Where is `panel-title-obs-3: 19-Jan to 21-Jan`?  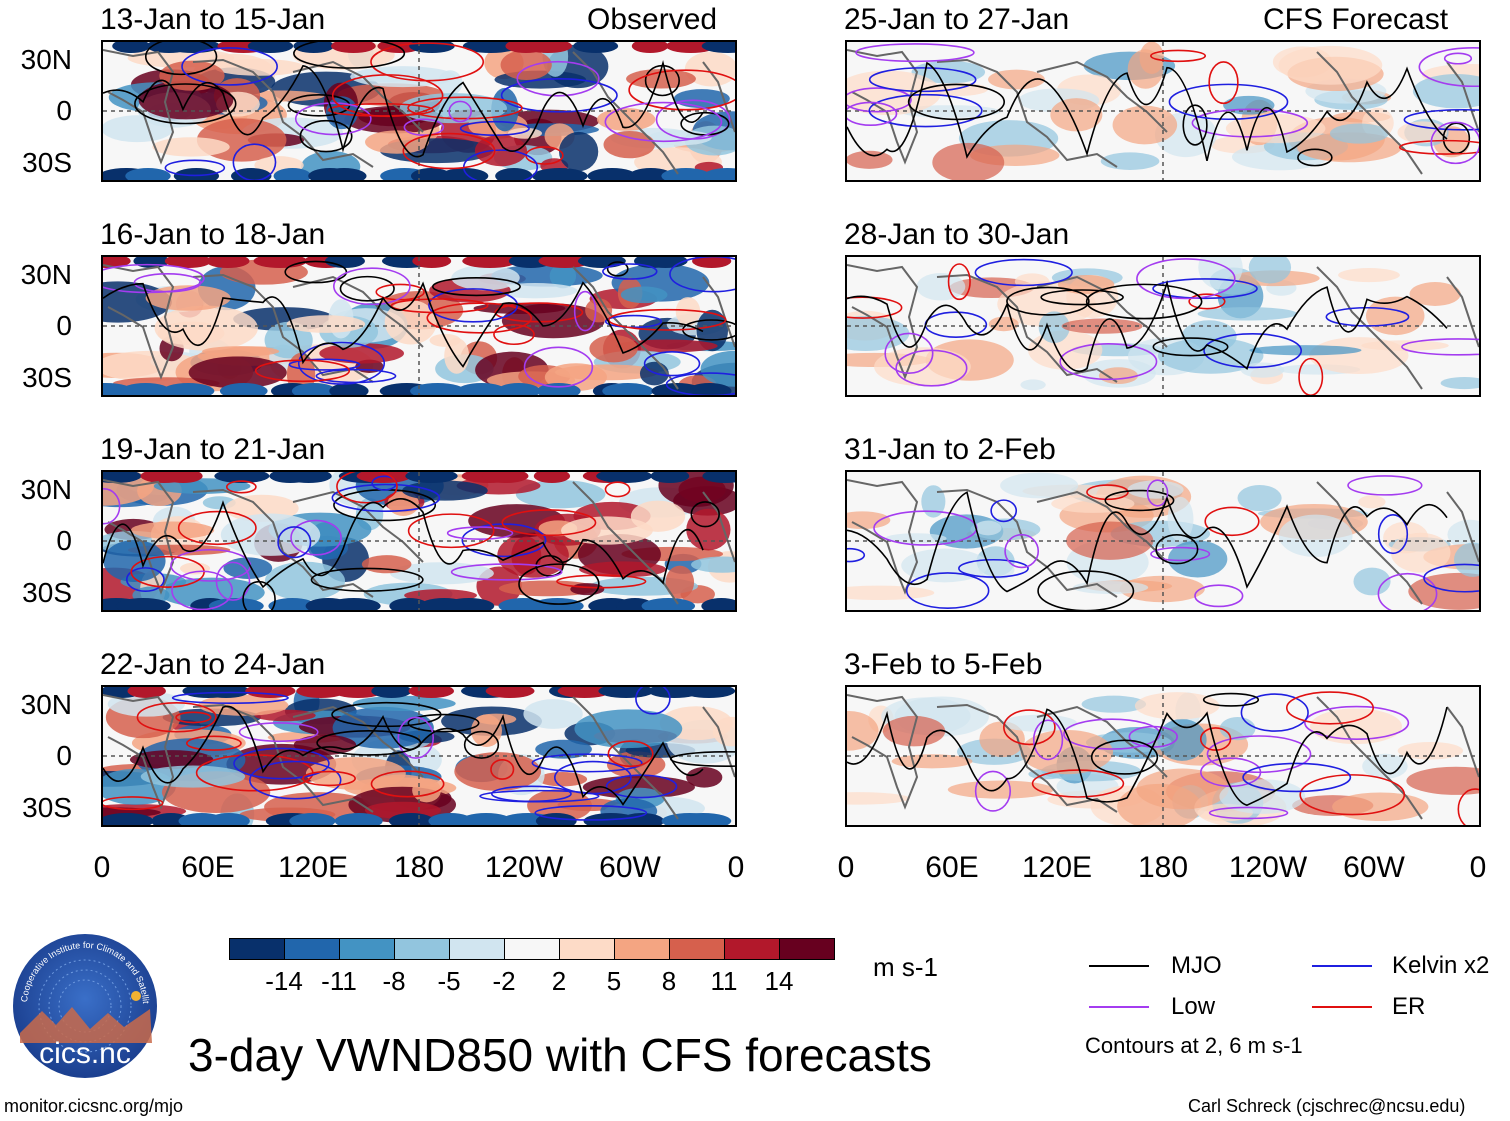
panel-title-obs-3: 19-Jan to 21-Jan is located at coordinates (213, 449).